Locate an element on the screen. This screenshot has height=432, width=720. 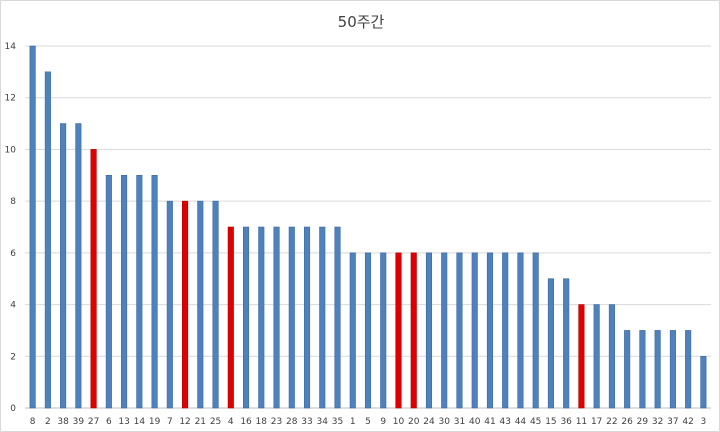
x-tick-label: 13 is located at coordinates (123, 422).